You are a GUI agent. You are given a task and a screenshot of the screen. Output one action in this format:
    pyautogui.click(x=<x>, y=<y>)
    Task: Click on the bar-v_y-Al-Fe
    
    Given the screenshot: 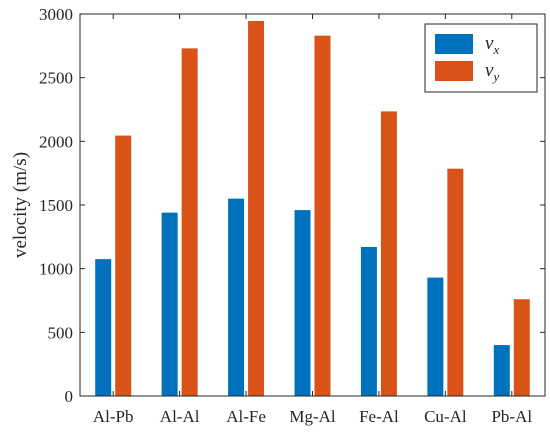 What is the action you would take?
    pyautogui.click(x=256, y=209)
    